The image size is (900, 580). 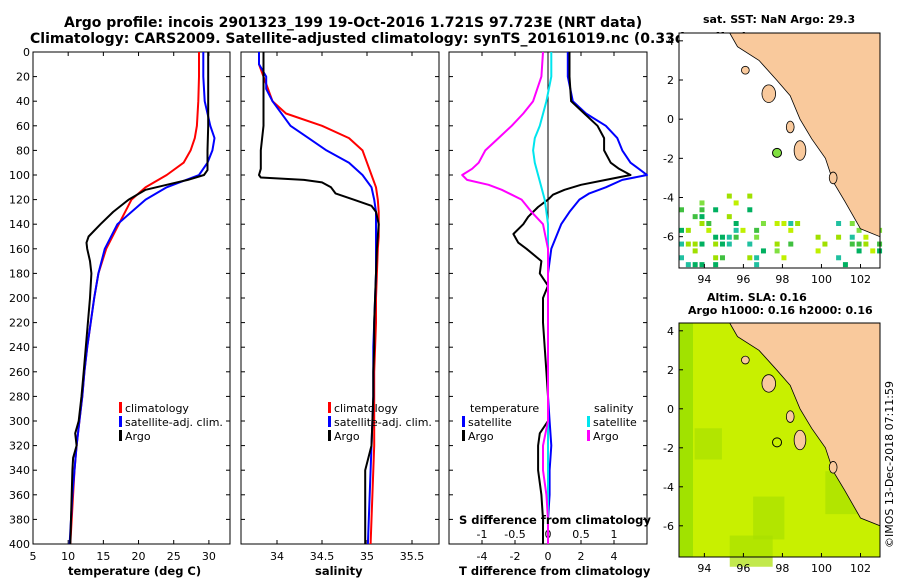 What do you see at coordinates (322, 556) in the screenshot?
I see `x-tick-label: 34.5` at bounding box center [322, 556].